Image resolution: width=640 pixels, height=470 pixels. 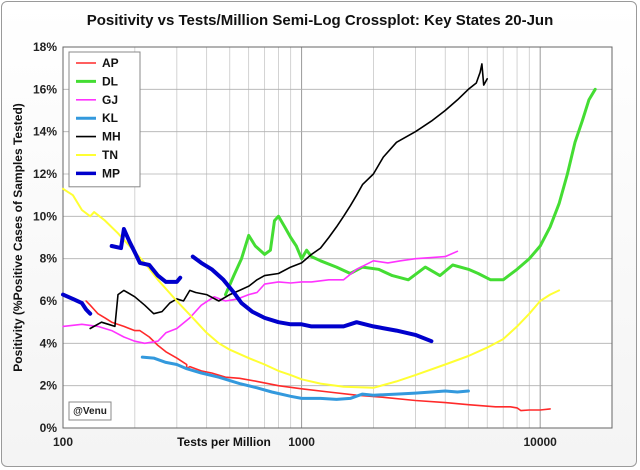 What do you see at coordinates (110, 155) in the screenshot?
I see `legend-label-tn: TN` at bounding box center [110, 155].